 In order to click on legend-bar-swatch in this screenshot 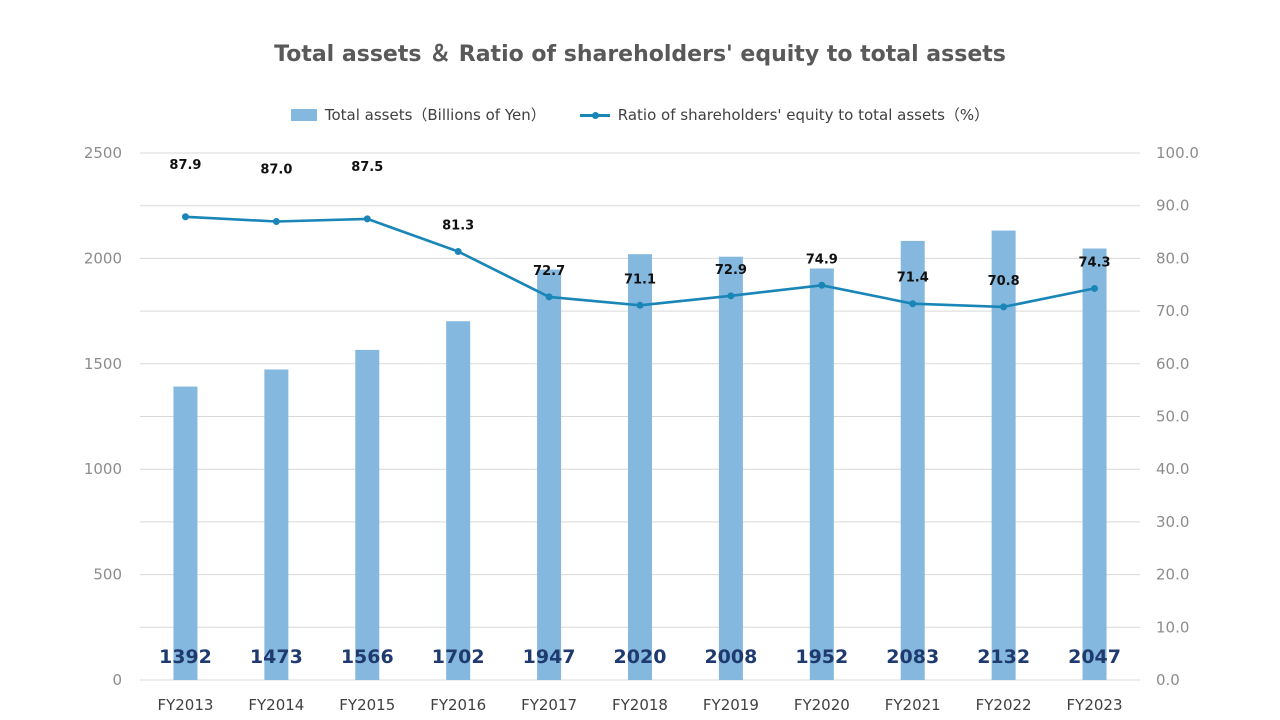, I will do `click(303, 114)`.